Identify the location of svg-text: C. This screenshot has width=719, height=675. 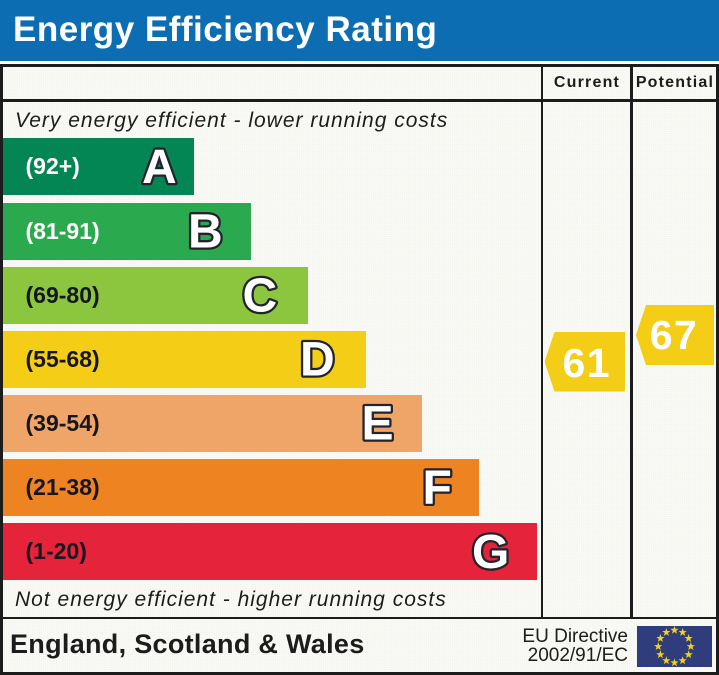
(260, 296).